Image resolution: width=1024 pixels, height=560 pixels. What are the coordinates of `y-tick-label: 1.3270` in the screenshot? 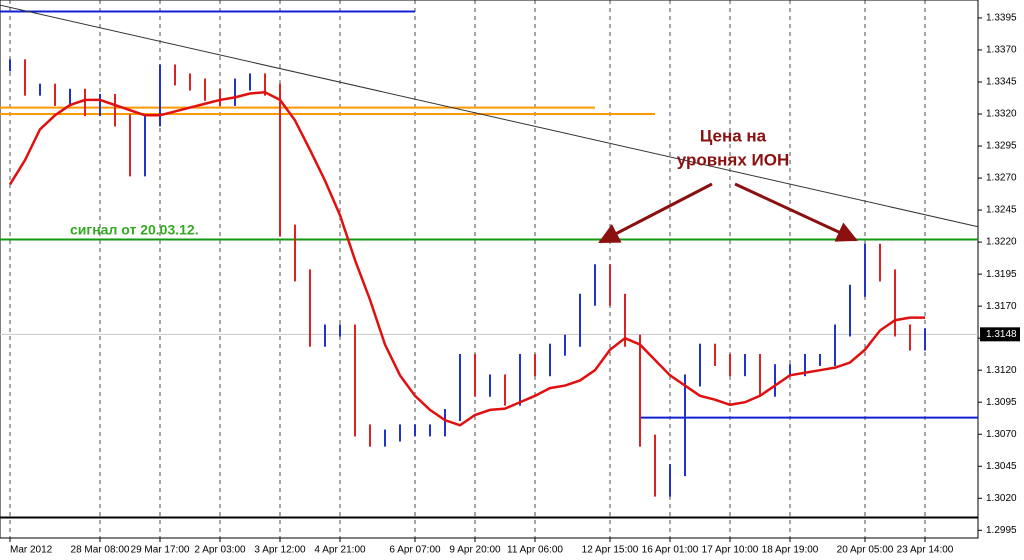 It's located at (1001, 178).